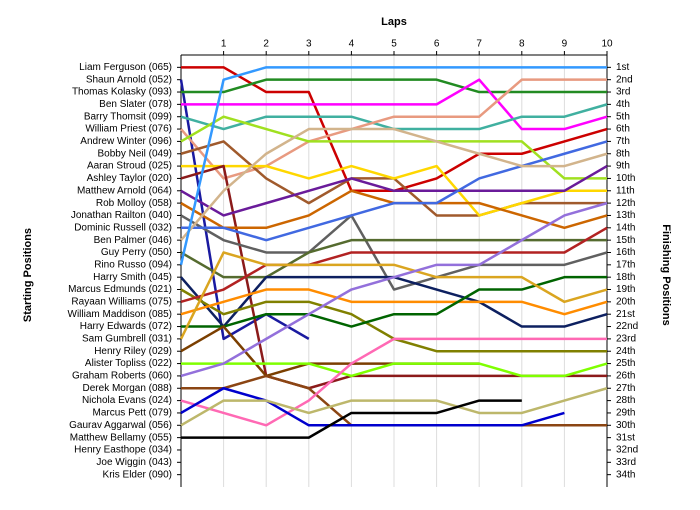 Image resolution: width=700 pixels, height=510 pixels. I want to click on y-tick-label: Marcus Pett (079), so click(132, 413).